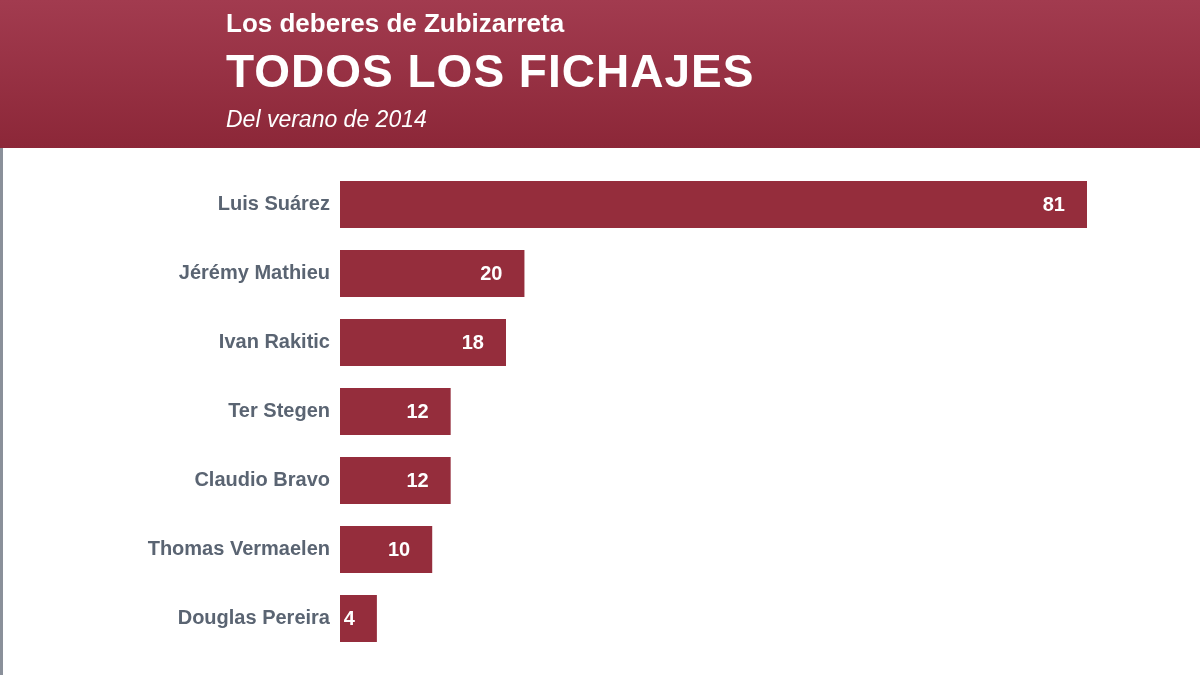  What do you see at coordinates (279, 410) in the screenshot?
I see `y-tick-label: Ter Stegen` at bounding box center [279, 410].